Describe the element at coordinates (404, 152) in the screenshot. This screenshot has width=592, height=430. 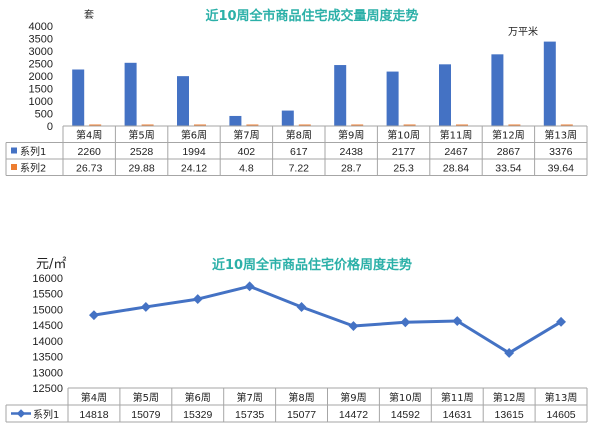
I see `bar-series1-data-label: 2177` at that location.